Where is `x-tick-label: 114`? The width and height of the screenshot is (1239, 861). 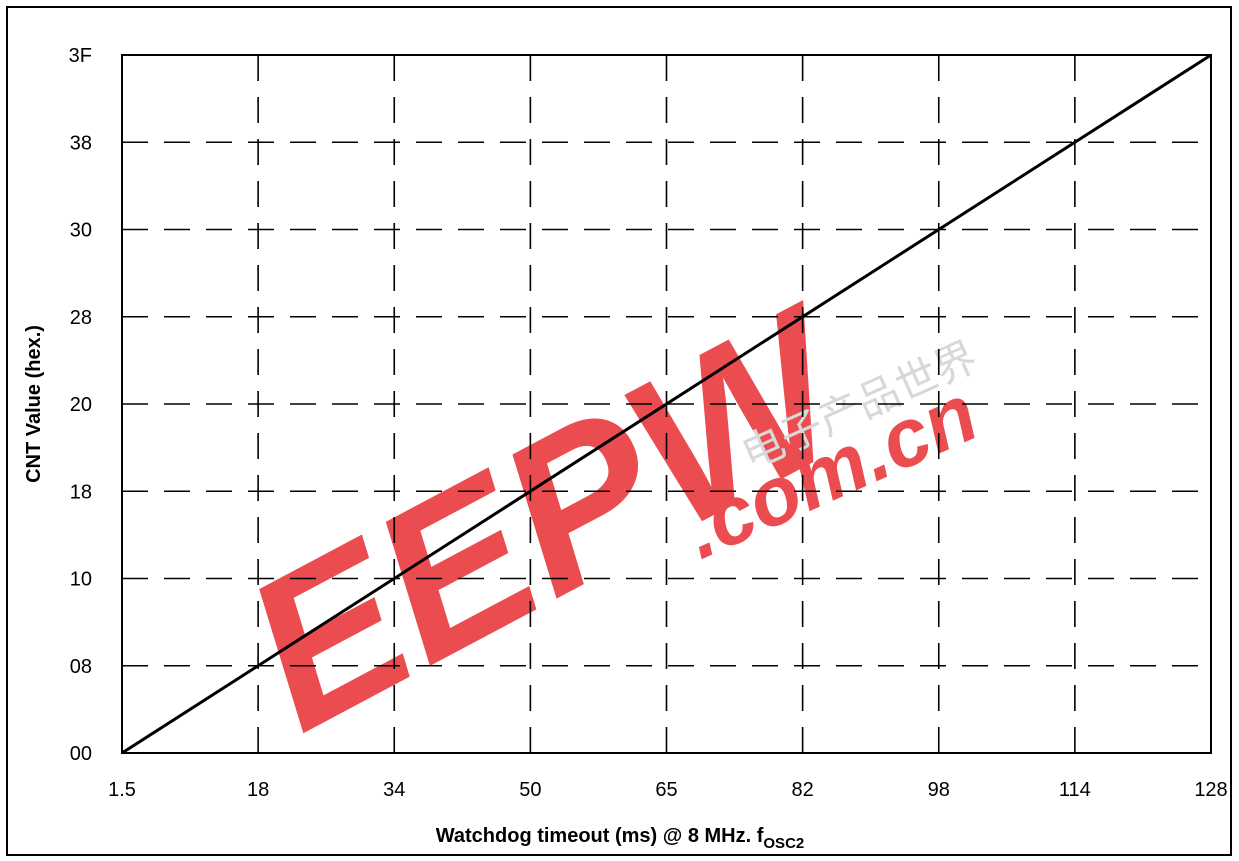
x-tick-label: 114 is located at coordinates (1075, 790).